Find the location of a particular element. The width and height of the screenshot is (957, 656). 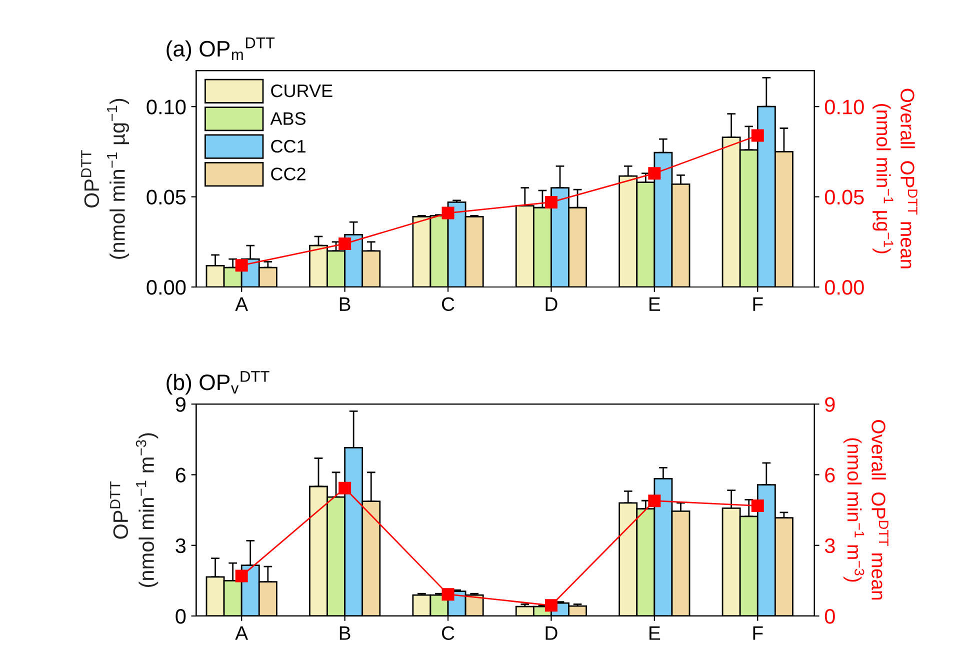

y-tick-label: 0.00 is located at coordinates (166, 287).